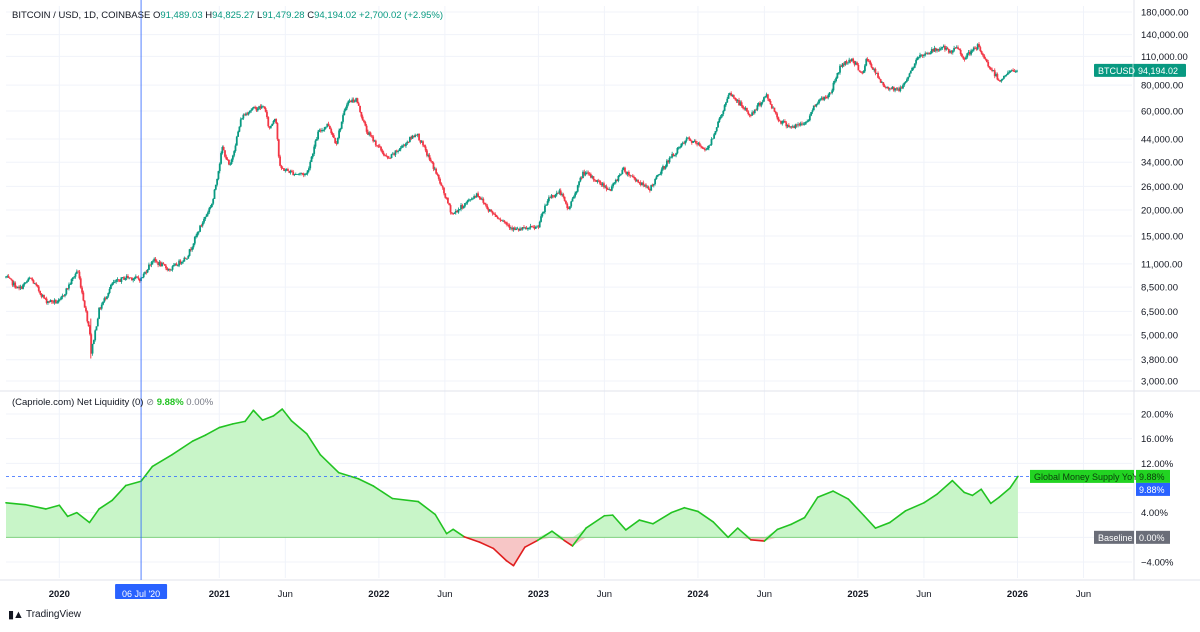 The image size is (1200, 632). I want to click on indicator-tick-label: 4.00%, so click(1154, 513).